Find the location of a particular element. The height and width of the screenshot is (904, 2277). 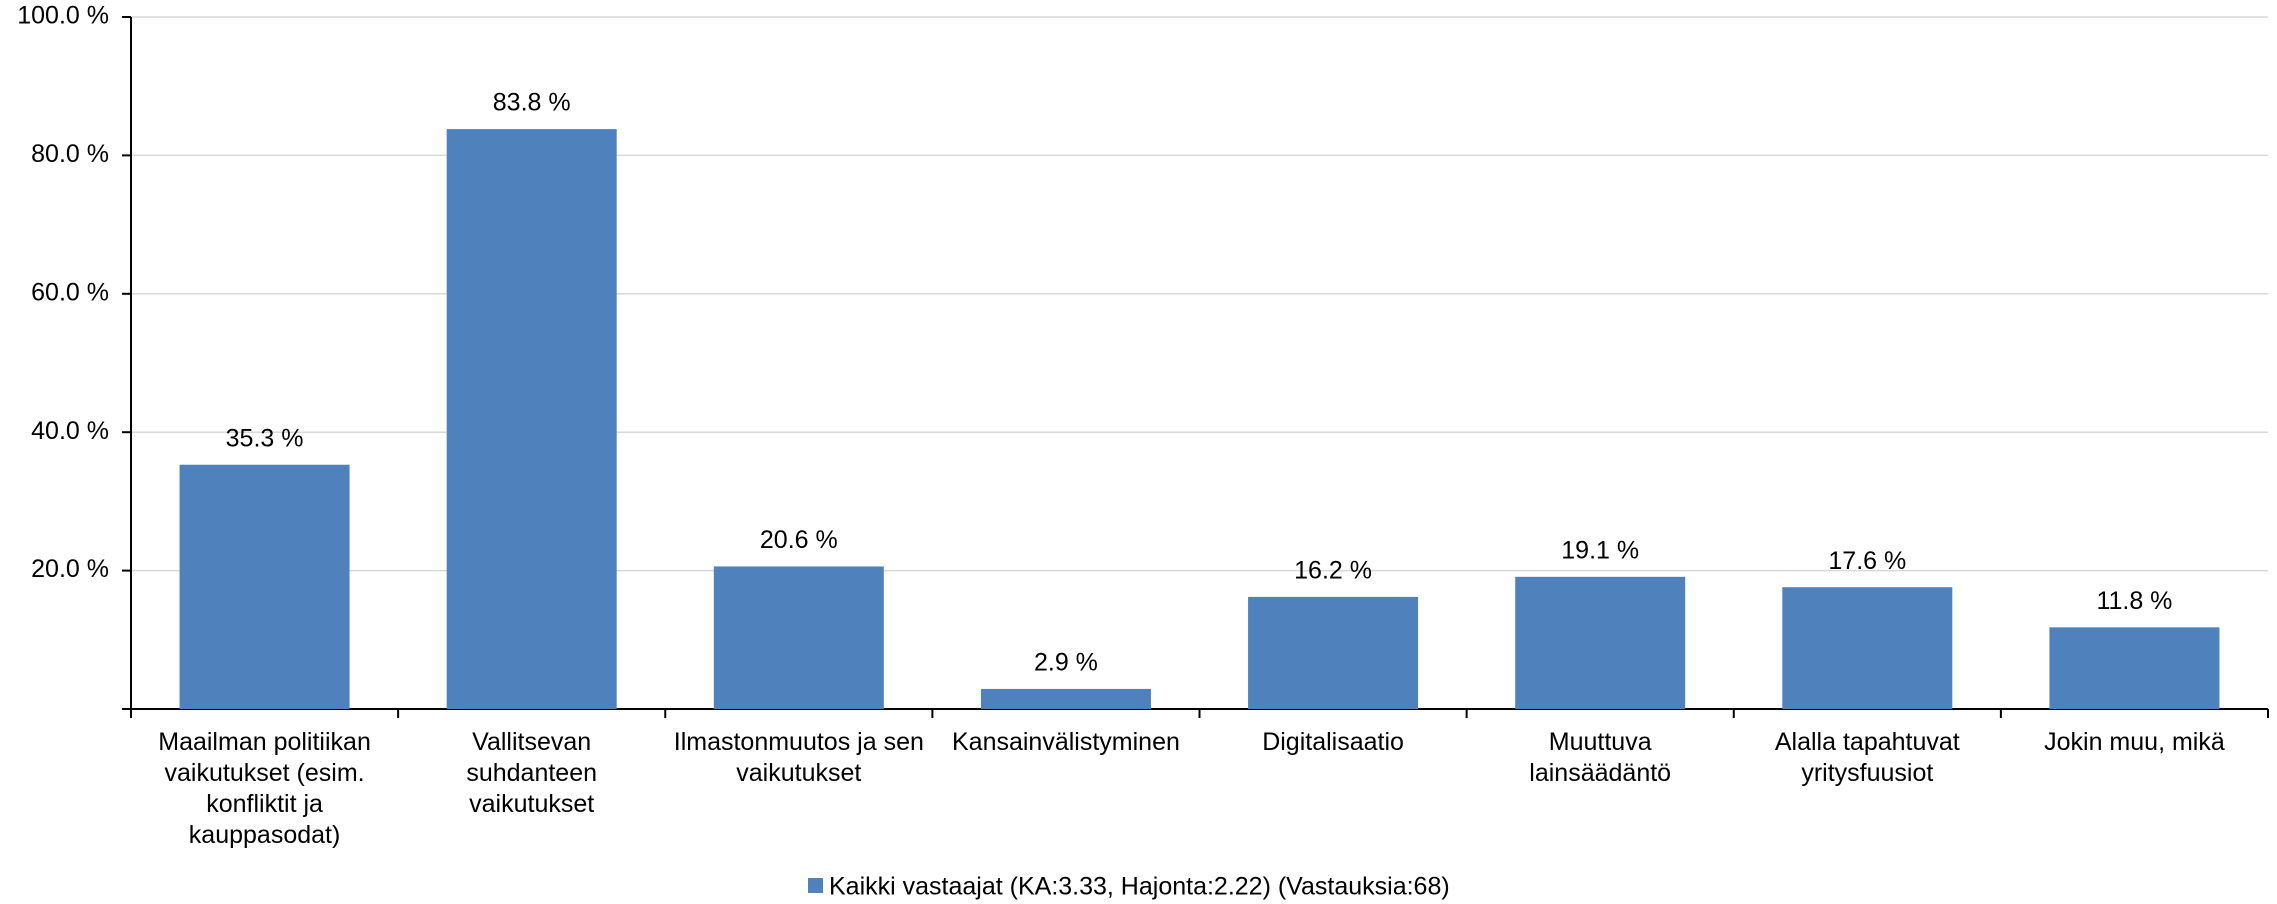

x-tick-label: Alalla tapahtuvat yritysfuusiot is located at coordinates (1867, 757).